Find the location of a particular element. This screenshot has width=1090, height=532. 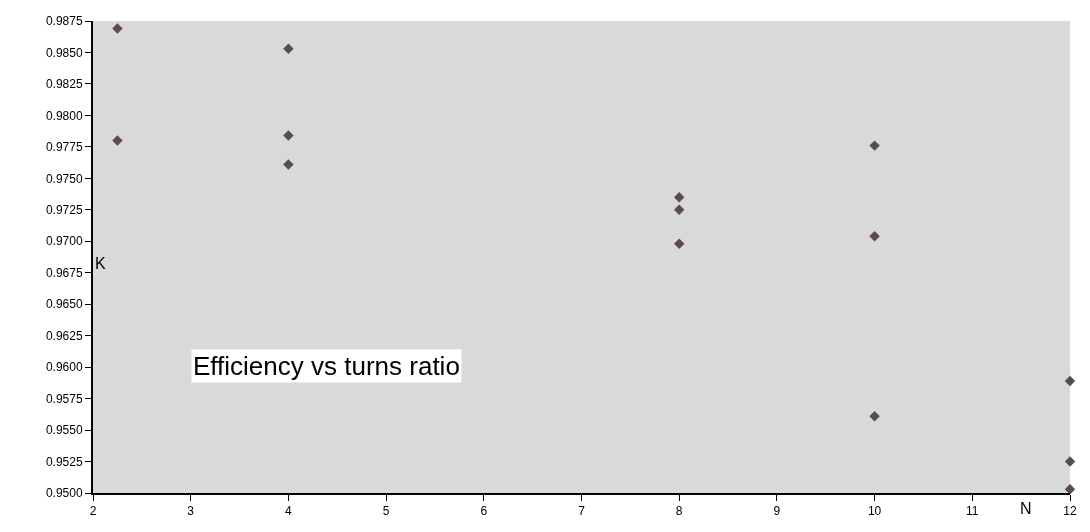

y-tick-label: 0.9850 is located at coordinates (64, 52).